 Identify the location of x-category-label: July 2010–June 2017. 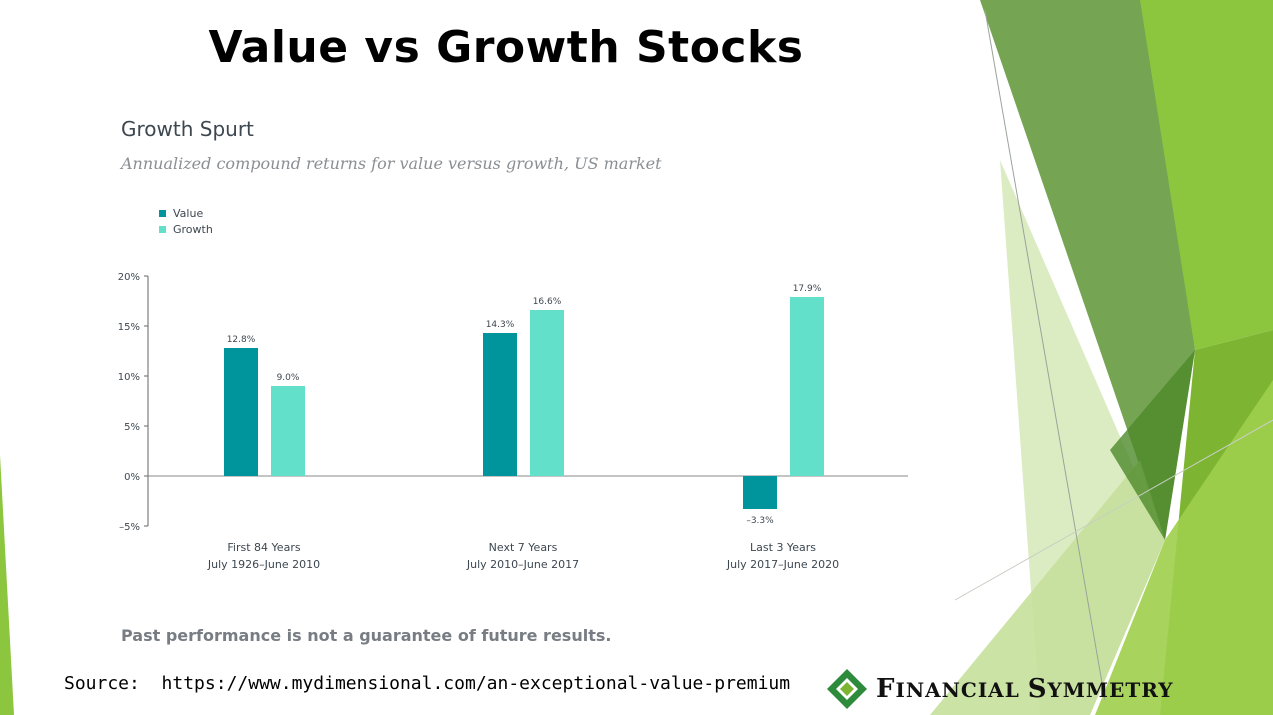
(522, 564).